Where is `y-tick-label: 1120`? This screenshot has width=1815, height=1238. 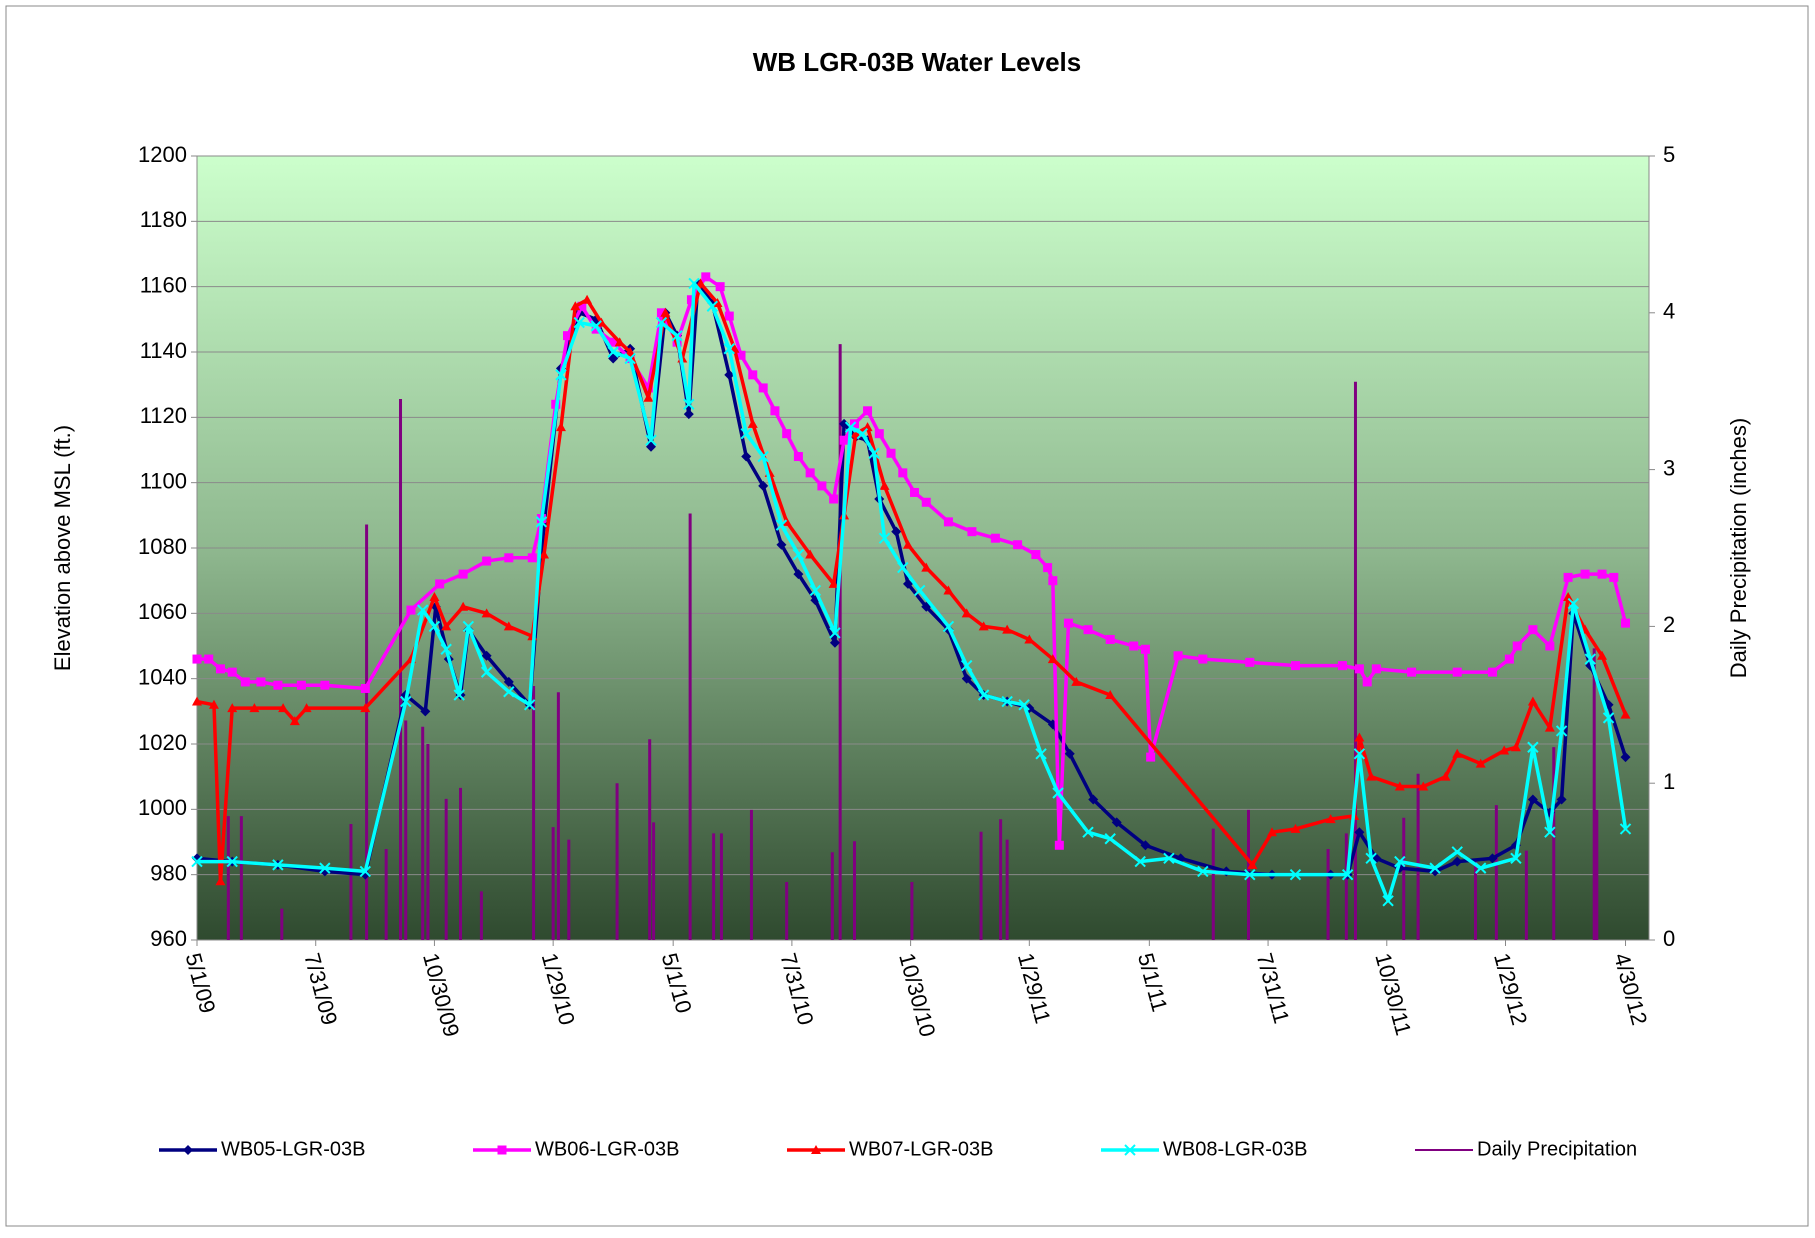
y-tick-label: 1120 is located at coordinates (163, 415).